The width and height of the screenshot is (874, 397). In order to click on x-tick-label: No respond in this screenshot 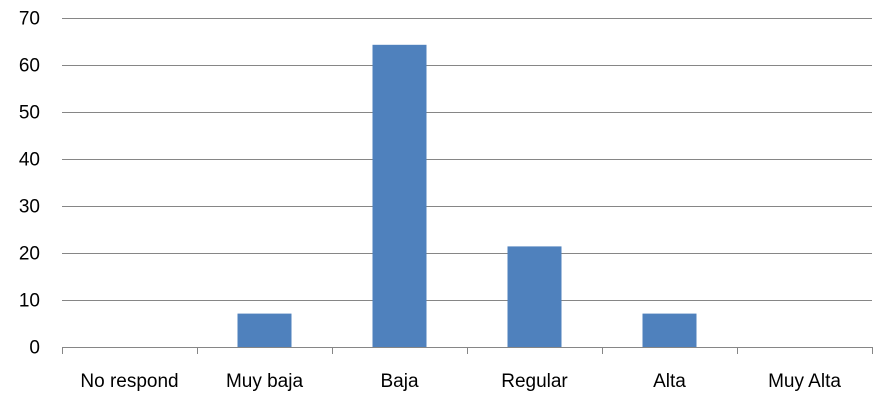, I will do `click(129, 381)`.